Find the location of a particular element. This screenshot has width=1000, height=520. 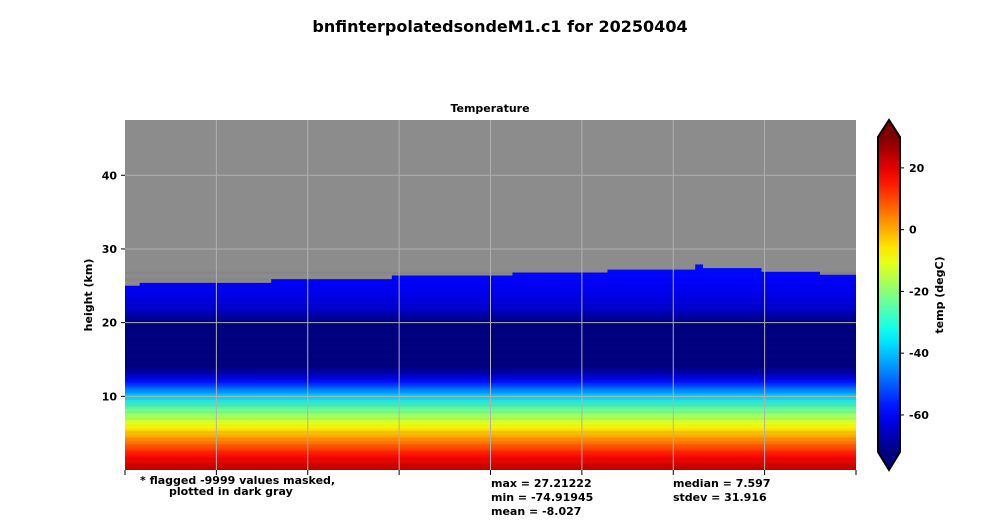

y-tick-label: 10 is located at coordinates (110, 396).